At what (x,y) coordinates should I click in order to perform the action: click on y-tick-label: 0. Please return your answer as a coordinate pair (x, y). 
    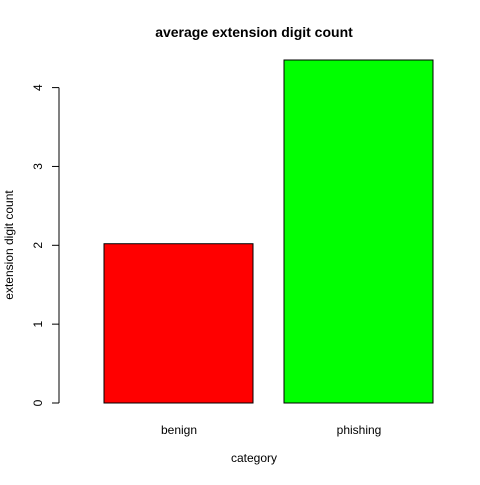
    Looking at the image, I should click on (38, 402).